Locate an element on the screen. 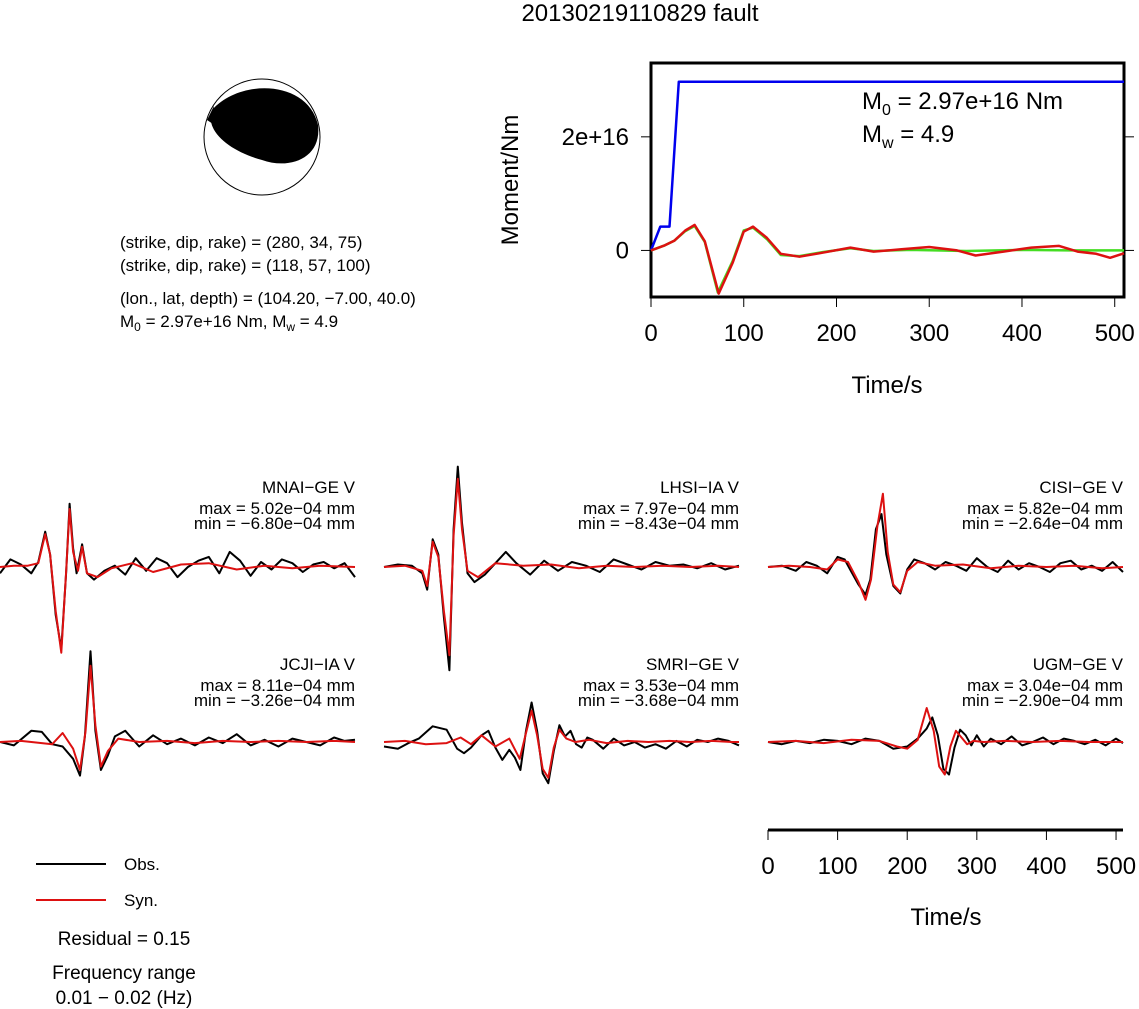 The image size is (1139, 1009). moment-annotation-m0: M0 = 2.97e+16 Nm is located at coordinates (962, 103).